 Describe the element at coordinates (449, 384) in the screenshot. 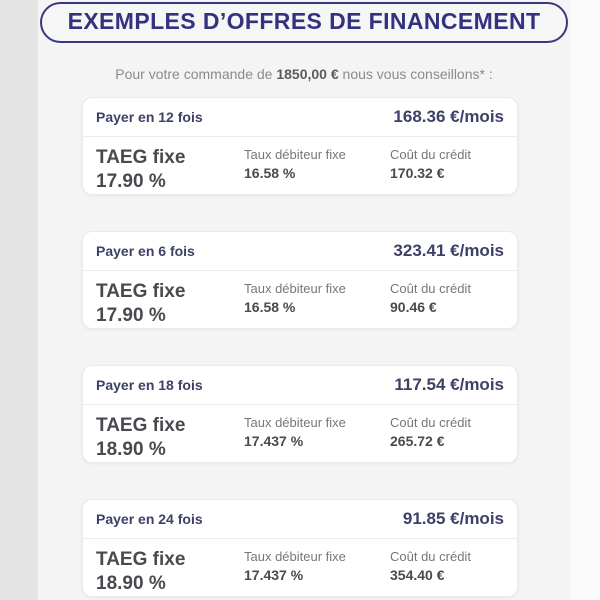

I see `offer-monthly-amount: 117.54 €/mois` at that location.